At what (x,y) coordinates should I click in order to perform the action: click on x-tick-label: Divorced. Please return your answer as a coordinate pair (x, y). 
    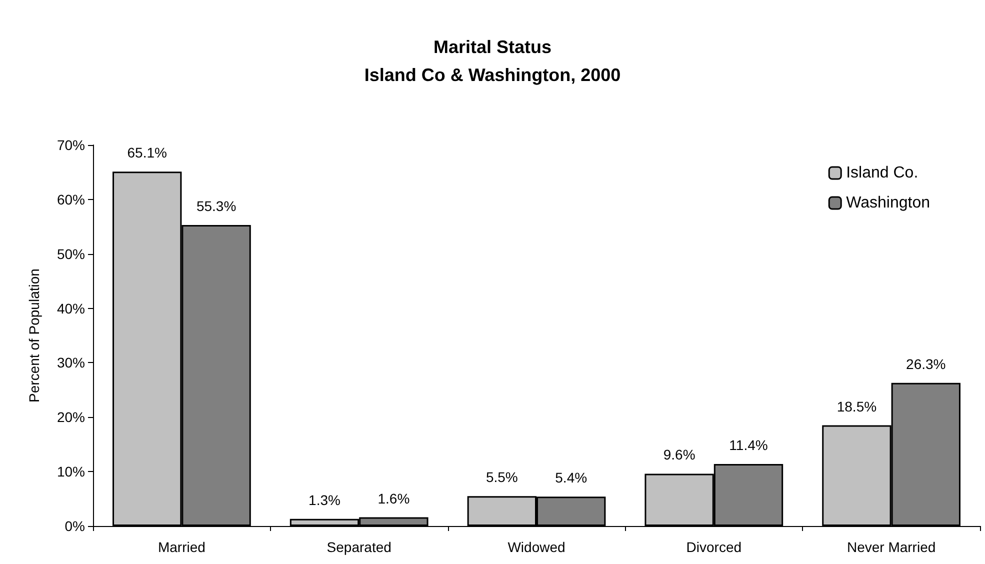
    Looking at the image, I should click on (714, 547).